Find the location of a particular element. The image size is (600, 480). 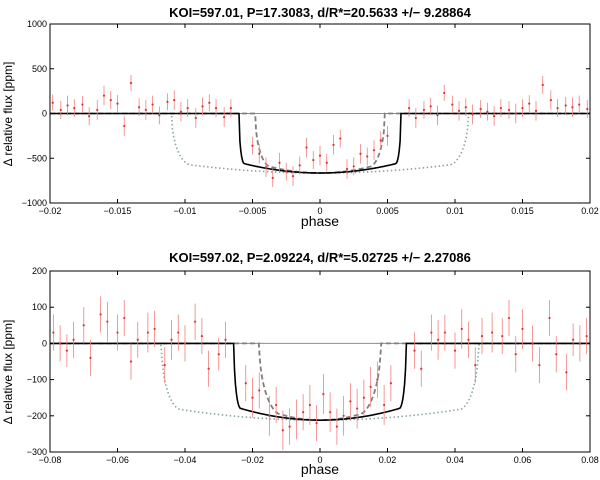

x-tick-label: 0.01 is located at coordinates (455, 211).